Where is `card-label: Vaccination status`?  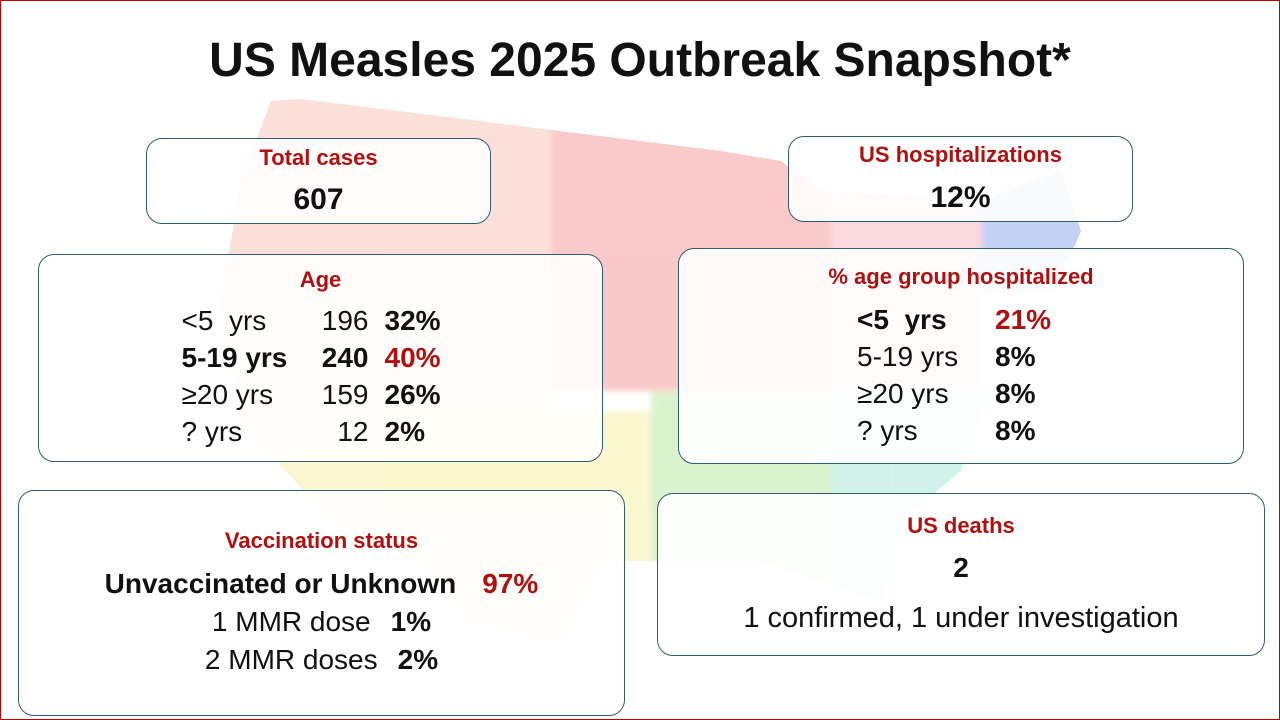 card-label: Vaccination status is located at coordinates (321, 540).